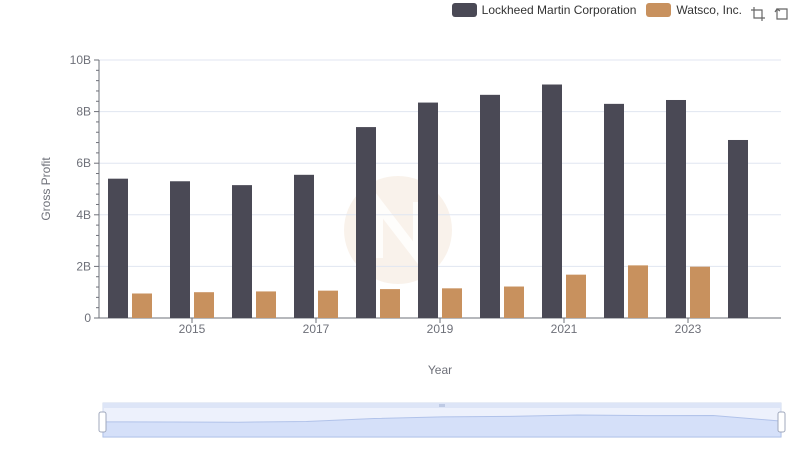 The image size is (800, 461). Describe the element at coordinates (83, 215) in the screenshot. I see `y-tick-label: 4B` at that location.